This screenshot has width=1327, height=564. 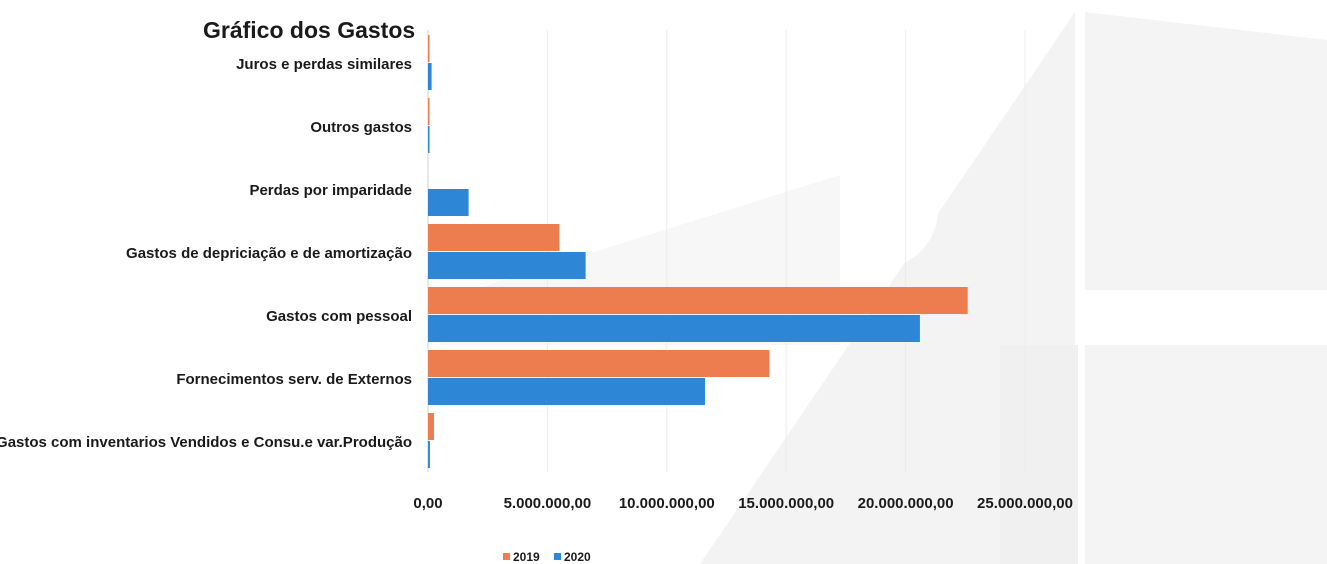 I want to click on legend-swatch-2019, so click(x=506, y=556).